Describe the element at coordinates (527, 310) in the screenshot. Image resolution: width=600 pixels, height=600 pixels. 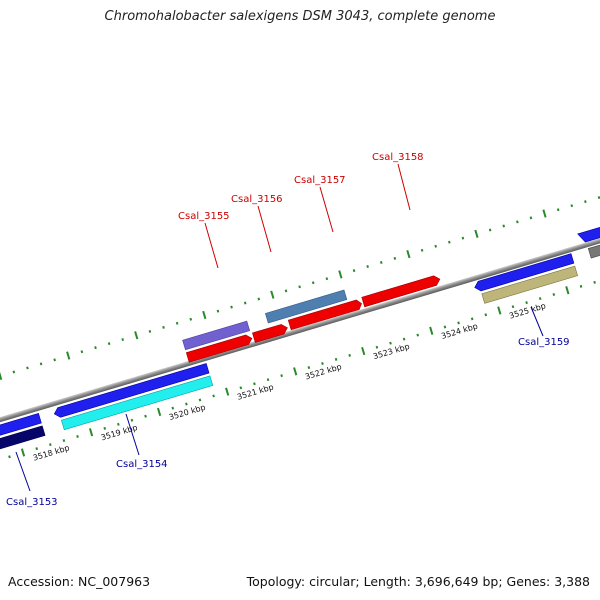
I see `tick-label: 3525 kbp` at that location.